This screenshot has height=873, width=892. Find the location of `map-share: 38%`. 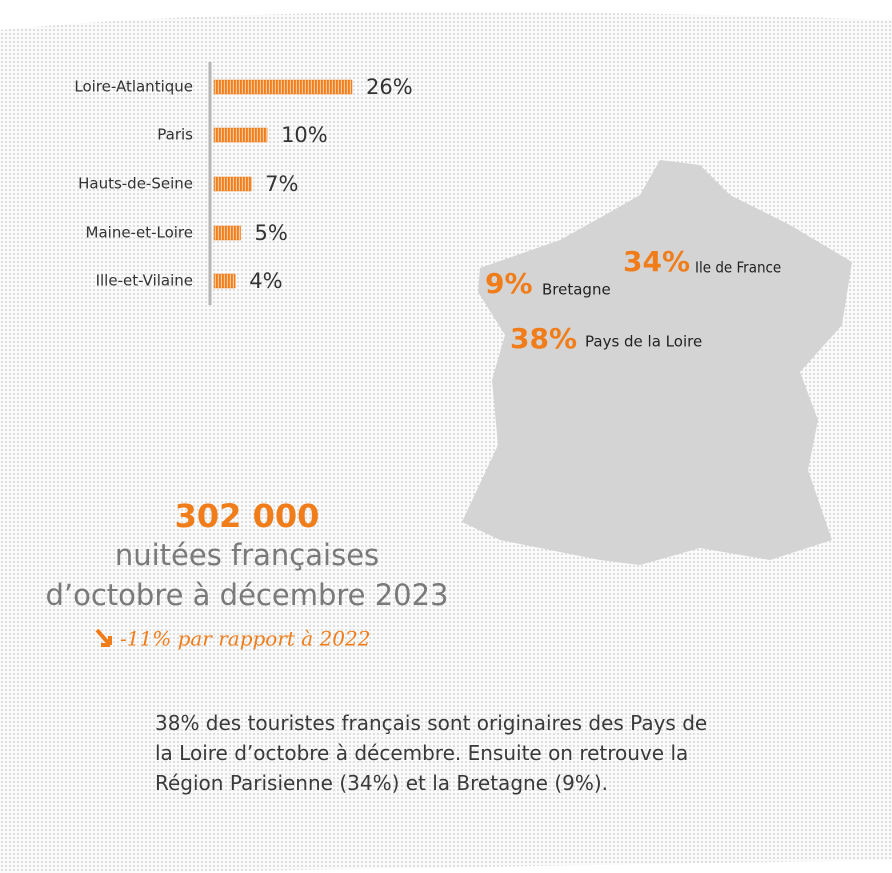

map-share: 38% is located at coordinates (543, 338).